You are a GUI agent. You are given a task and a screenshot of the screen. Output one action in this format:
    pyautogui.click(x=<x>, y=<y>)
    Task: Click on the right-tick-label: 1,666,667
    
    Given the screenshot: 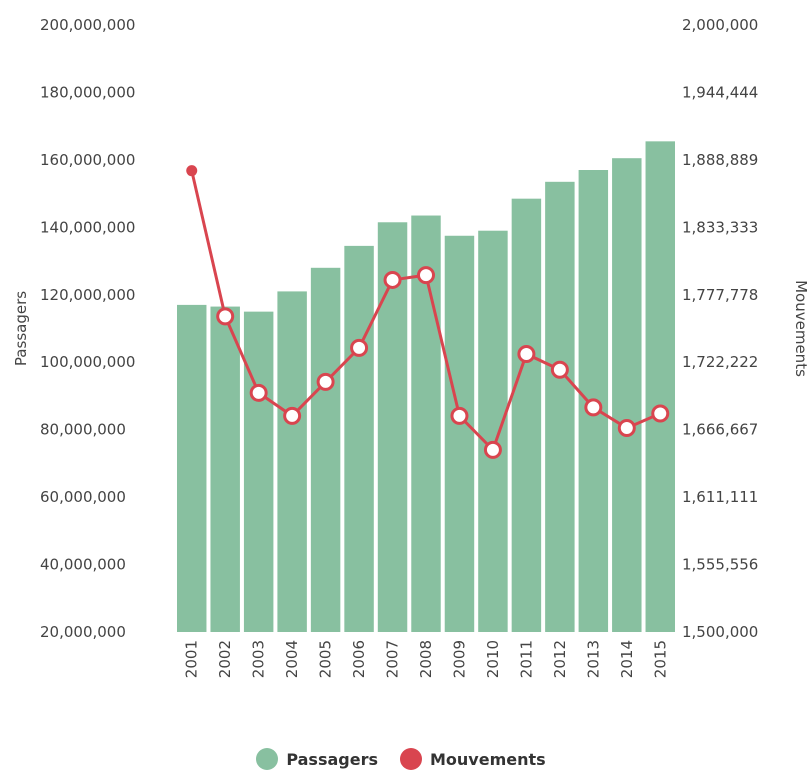 What is the action you would take?
    pyautogui.click(x=720, y=430)
    